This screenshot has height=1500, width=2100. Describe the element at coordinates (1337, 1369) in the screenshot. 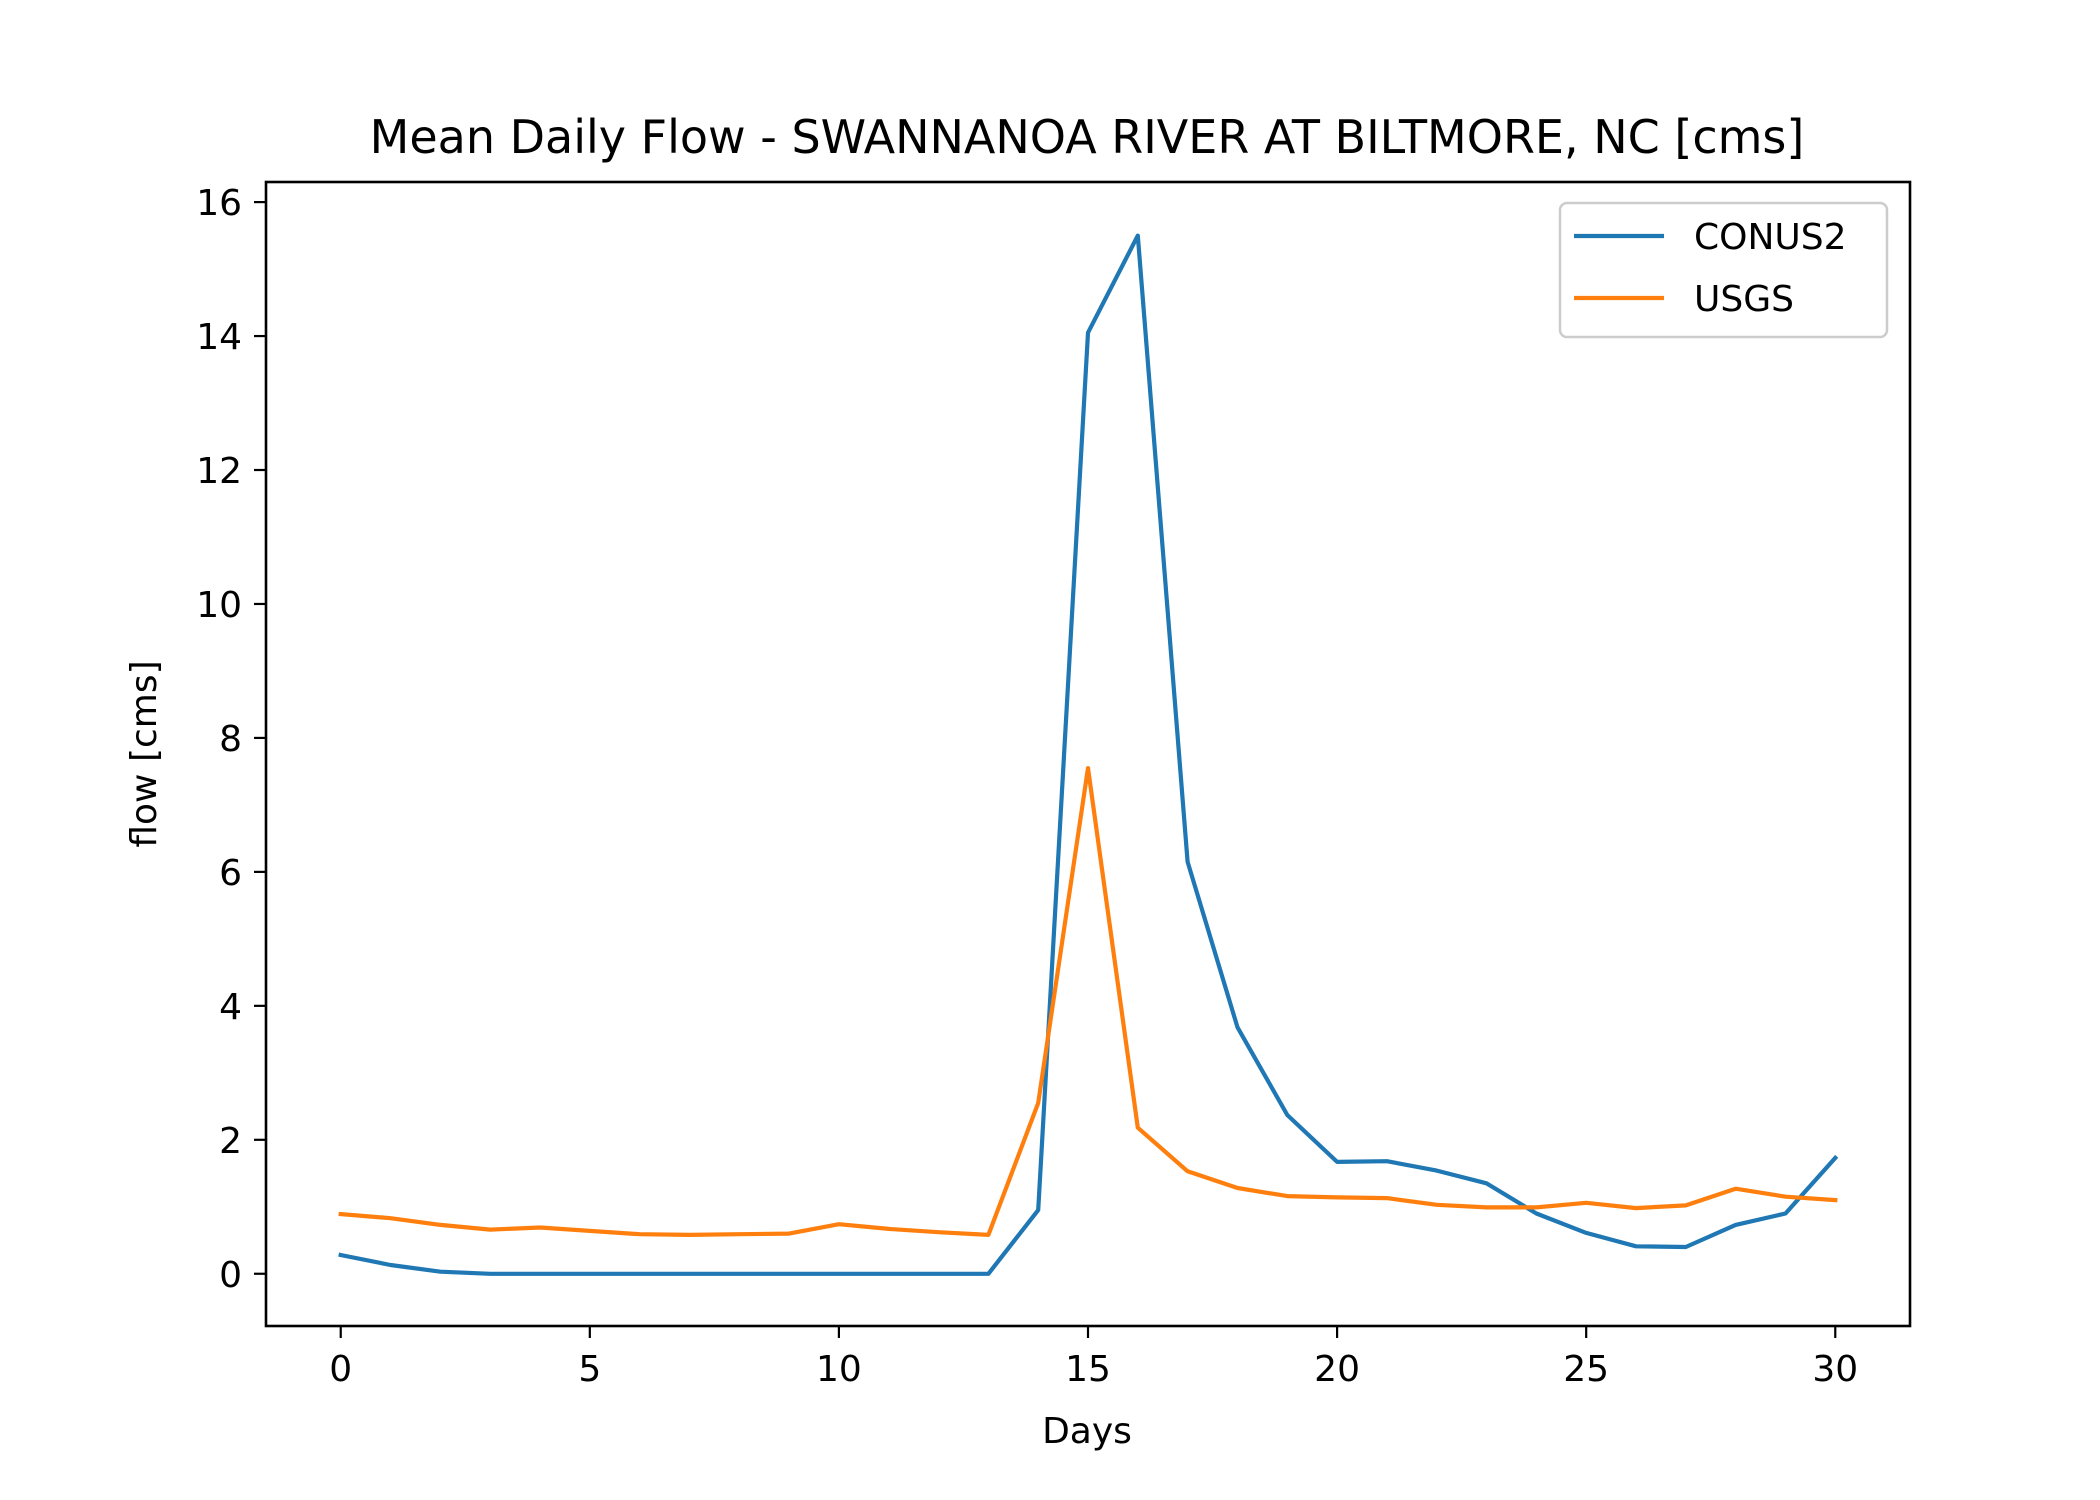

I see `x-tick-label: 20` at that location.